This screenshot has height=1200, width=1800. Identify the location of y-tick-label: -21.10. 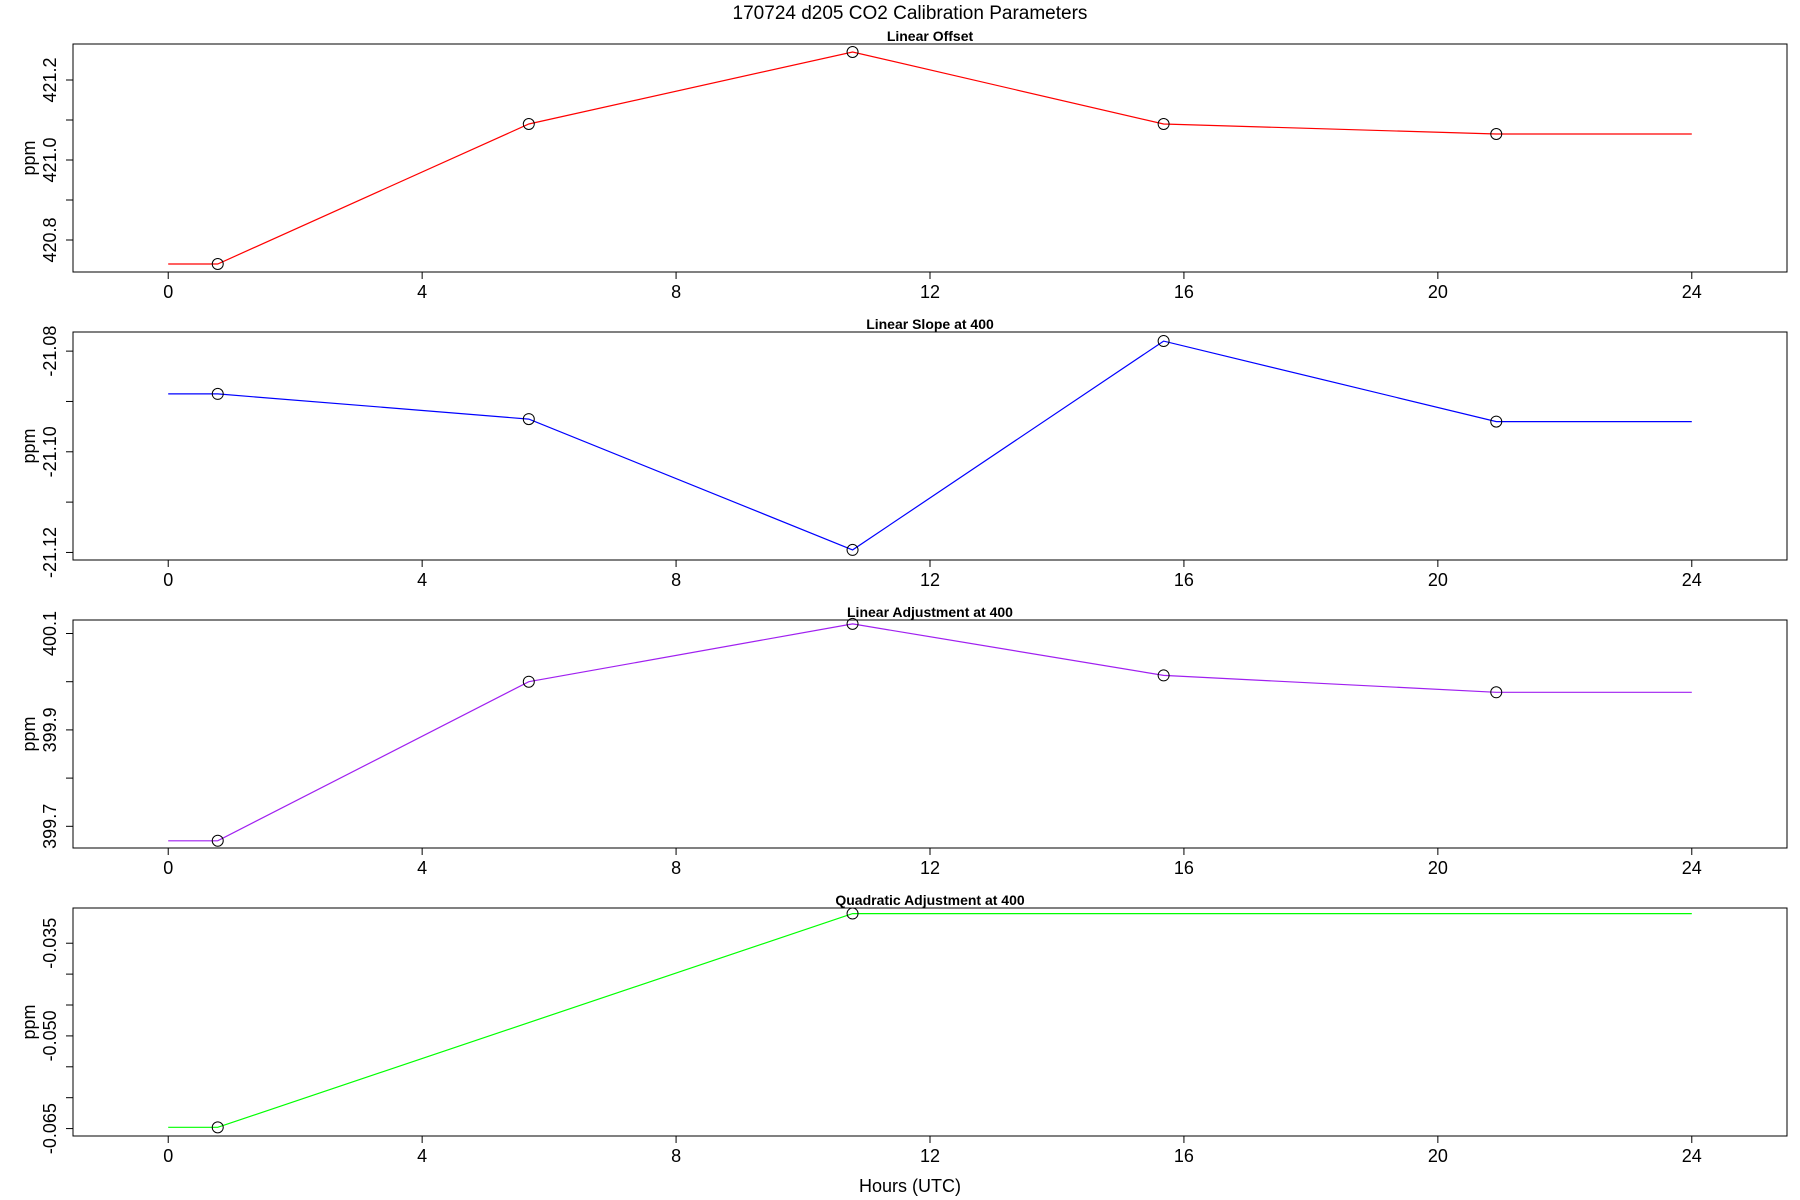
(50, 451).